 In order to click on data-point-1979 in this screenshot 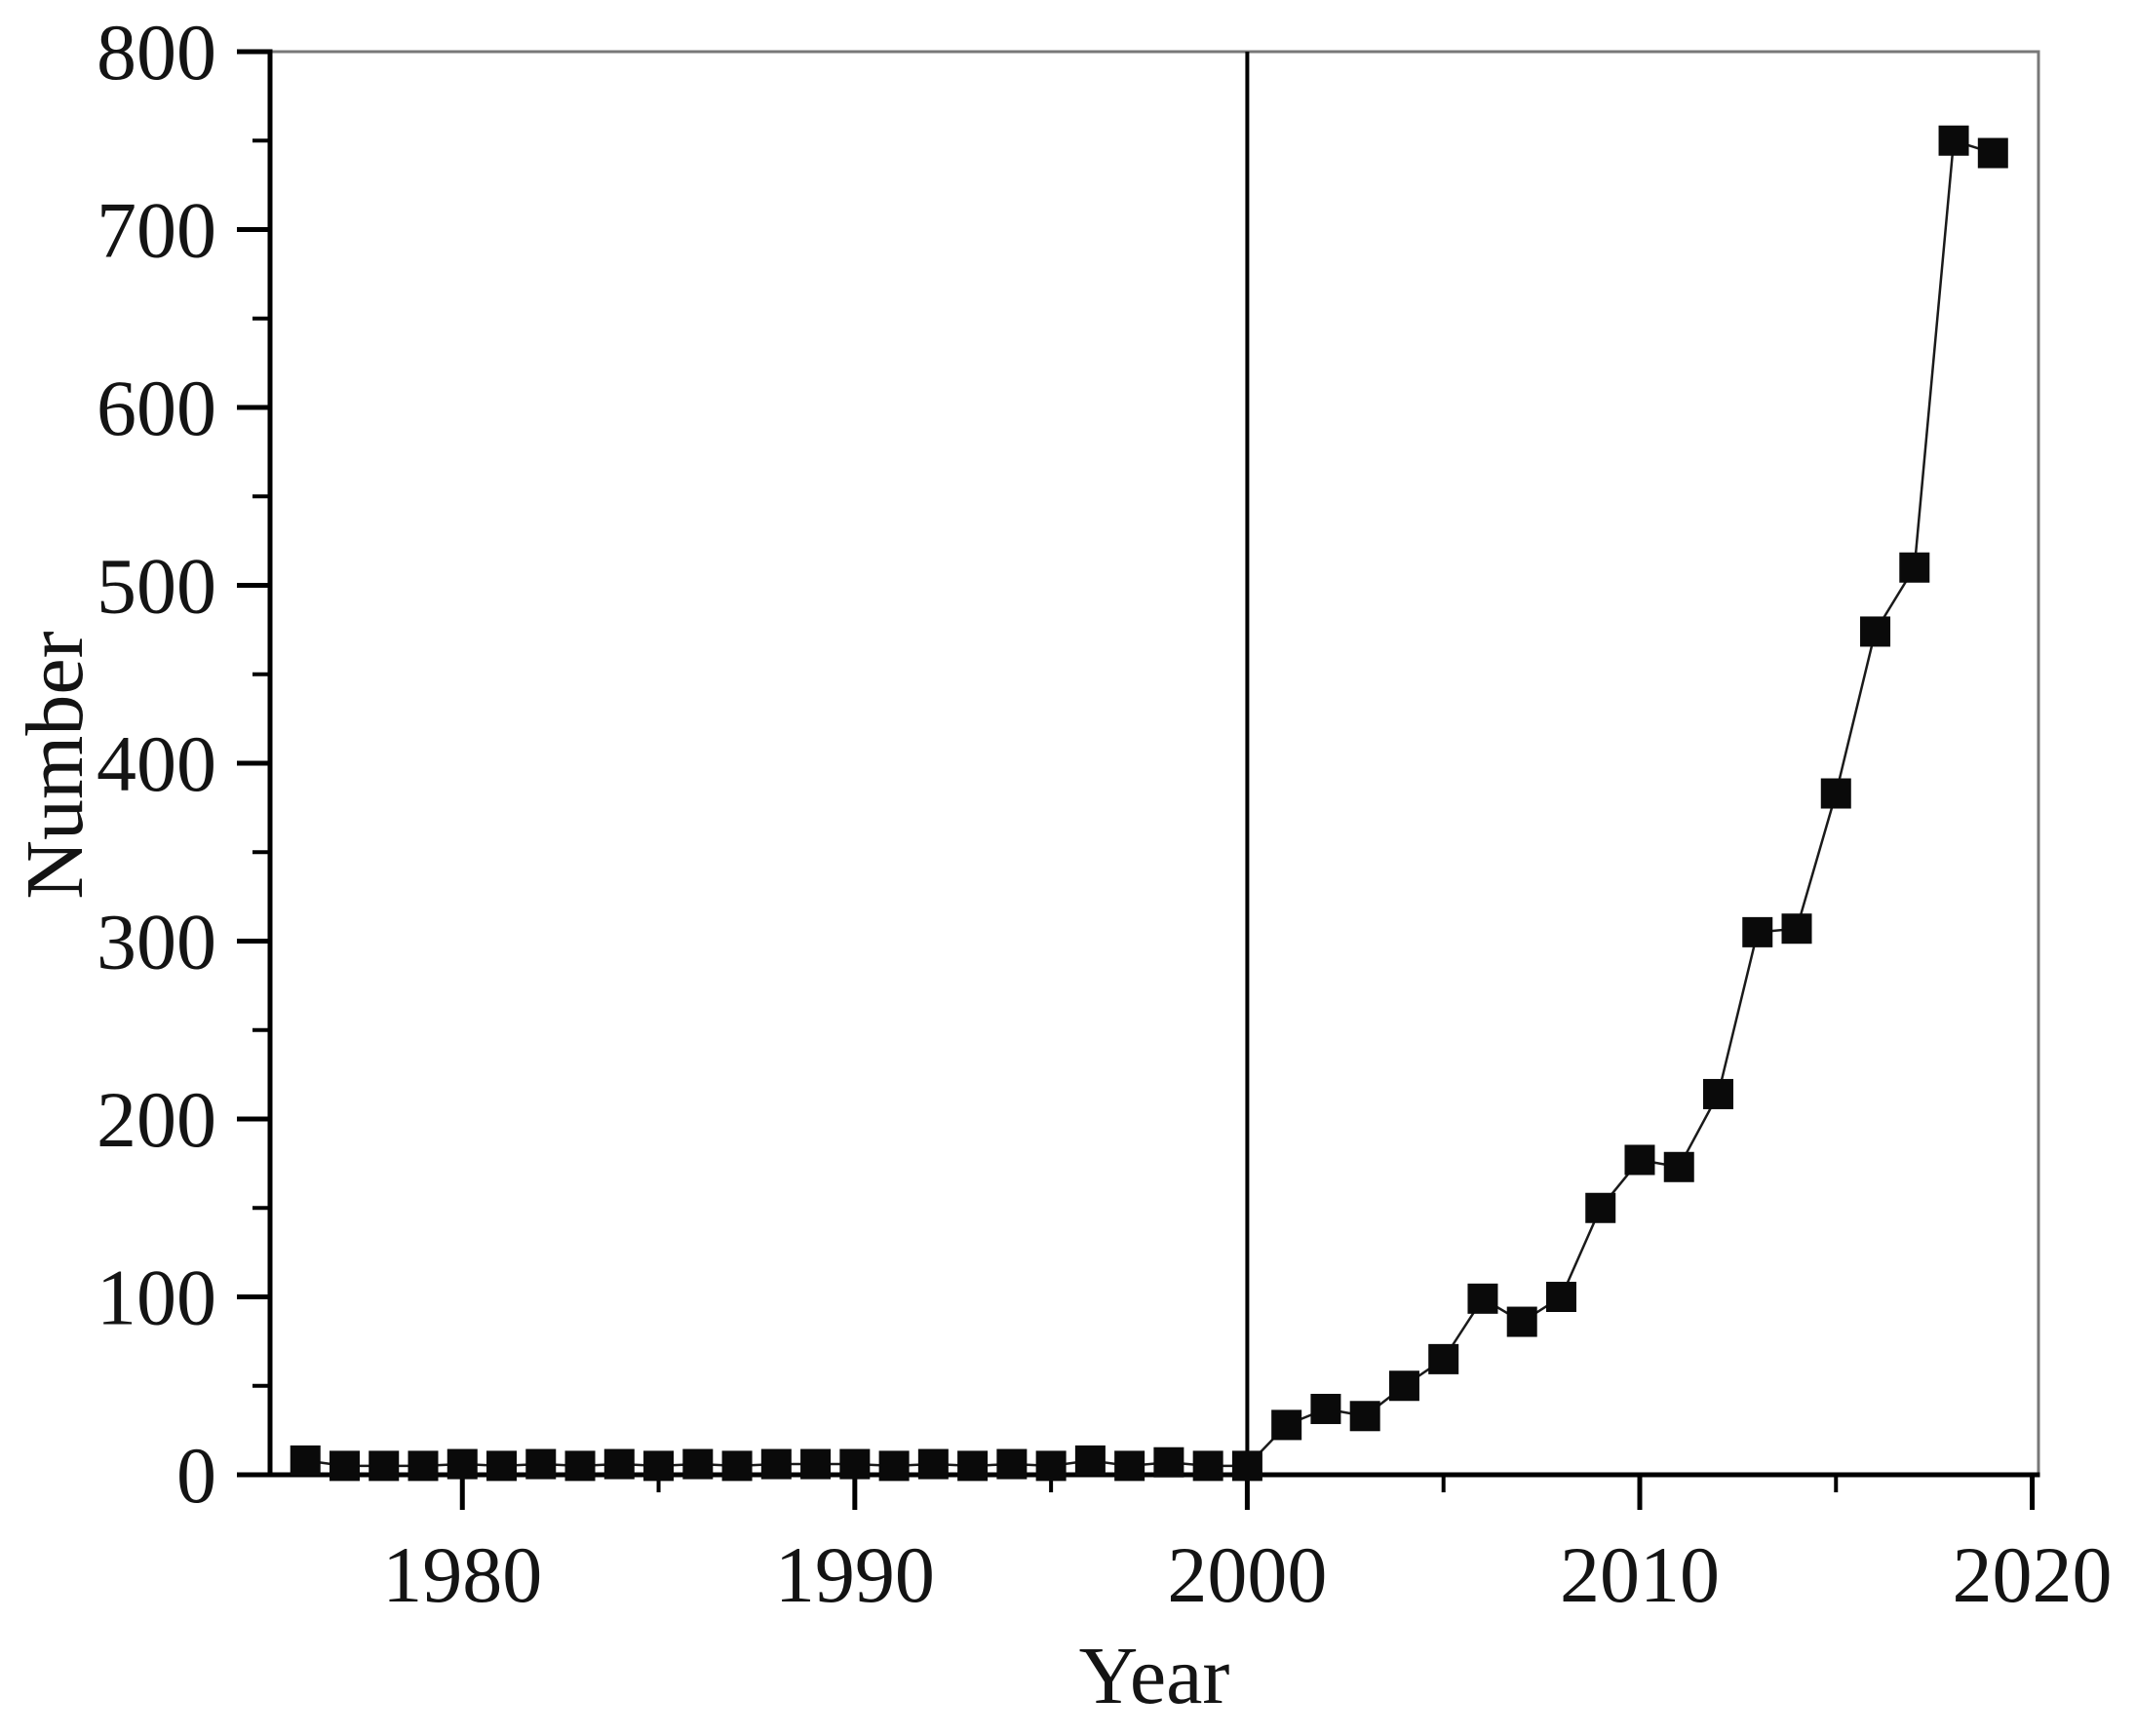, I will do `click(423, 1466)`.